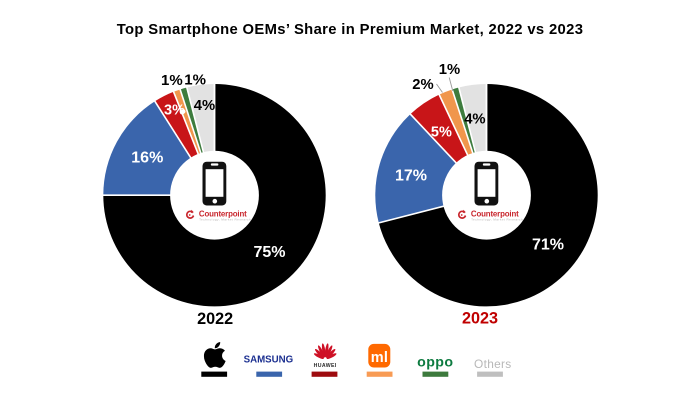 The height and width of the screenshot is (400, 700). What do you see at coordinates (325, 366) in the screenshot?
I see `svg-text: HUAWEI` at bounding box center [325, 366].